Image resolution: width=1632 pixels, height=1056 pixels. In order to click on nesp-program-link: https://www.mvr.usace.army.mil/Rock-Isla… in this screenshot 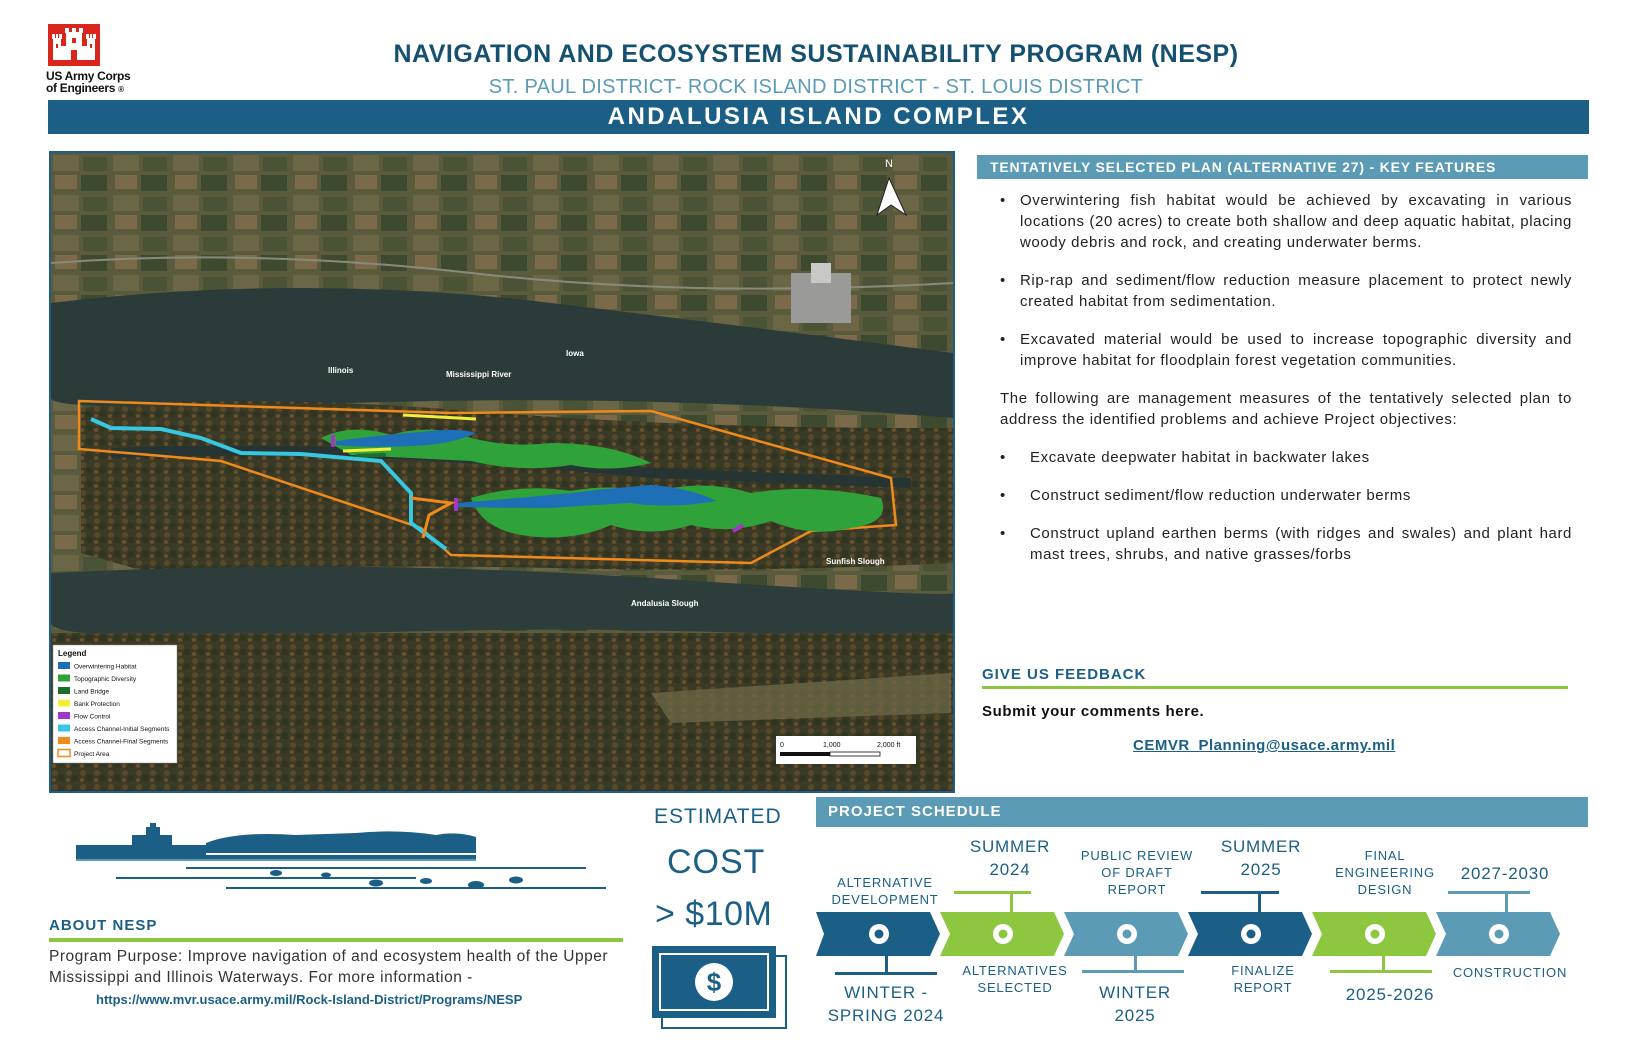, I will do `click(309, 999)`.